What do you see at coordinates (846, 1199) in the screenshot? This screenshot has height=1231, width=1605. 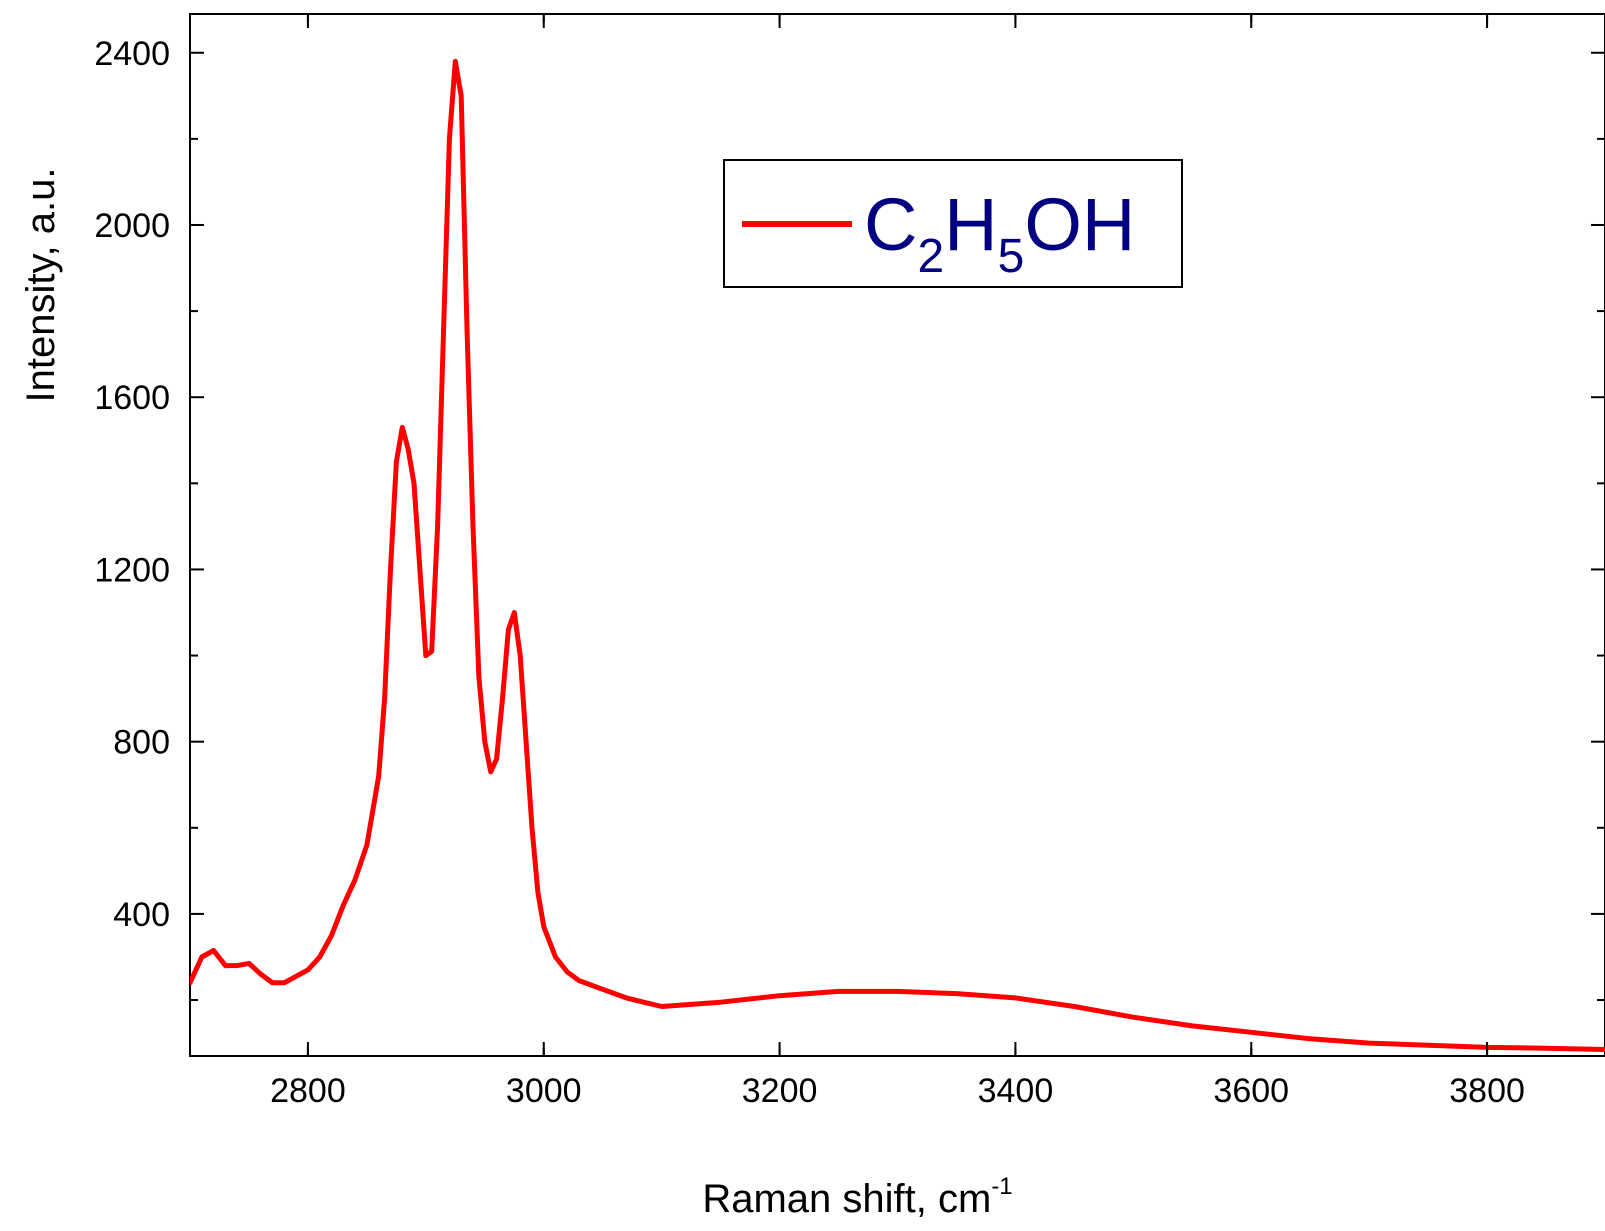 I see `x-axis-title-text: Raman shift, cm` at bounding box center [846, 1199].